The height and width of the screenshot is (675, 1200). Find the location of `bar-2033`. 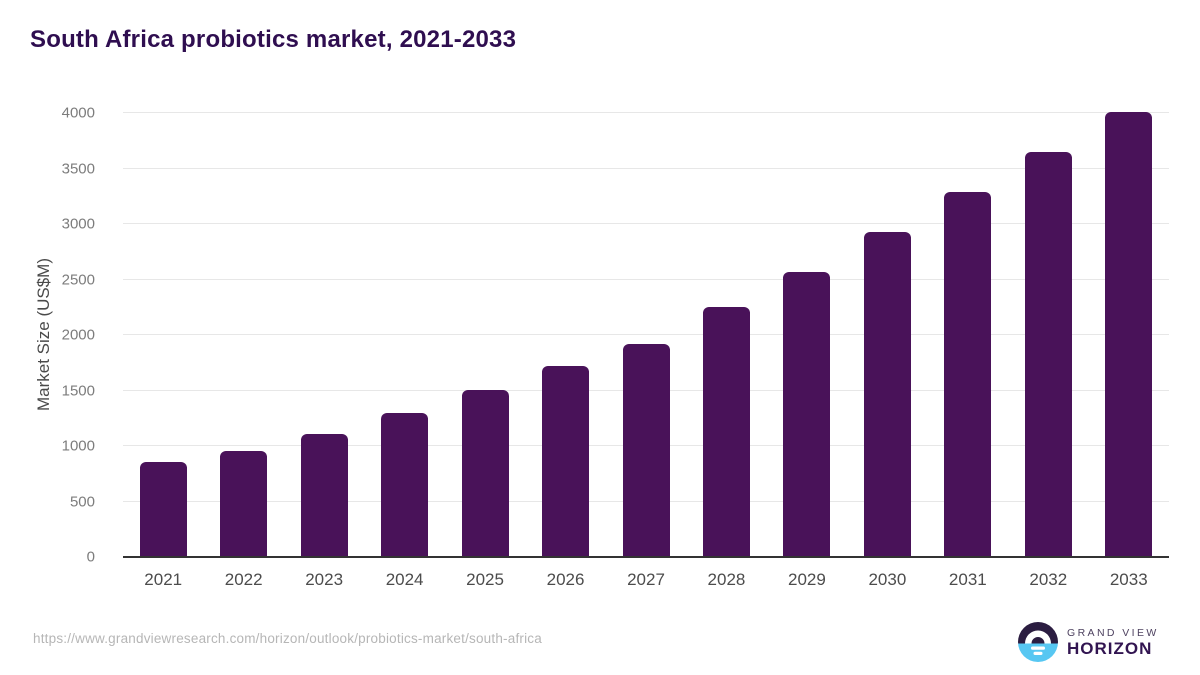

bar-2033 is located at coordinates (1129, 334).